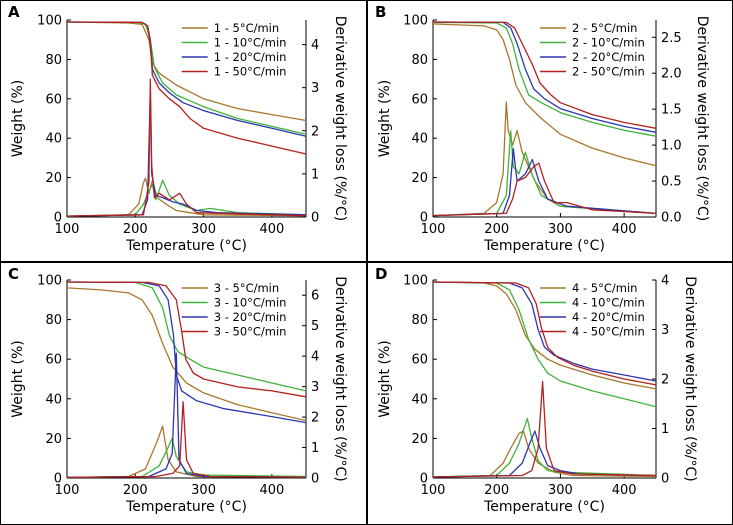  Describe the element at coordinates (14, 12) in the screenshot. I see `panel-letter: A` at that location.